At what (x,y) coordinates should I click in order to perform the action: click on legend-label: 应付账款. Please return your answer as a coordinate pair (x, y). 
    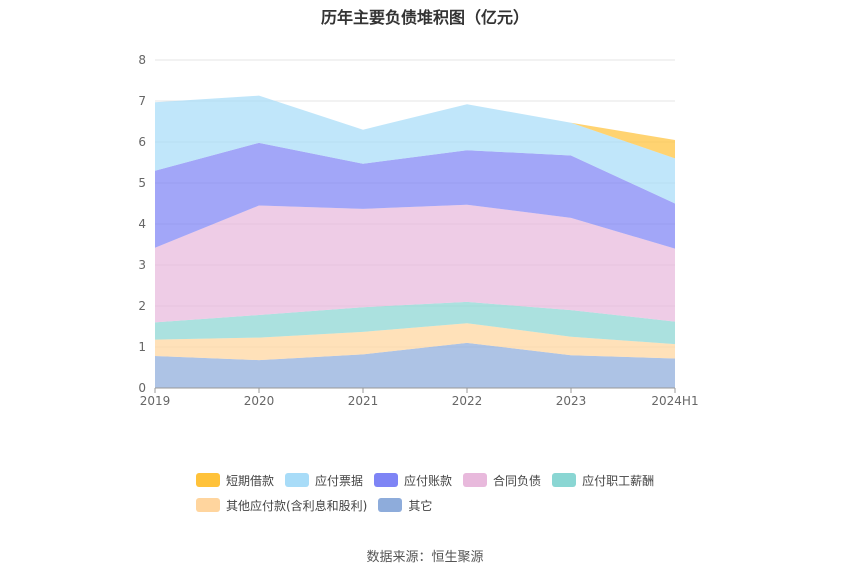
    Looking at the image, I should click on (428, 480).